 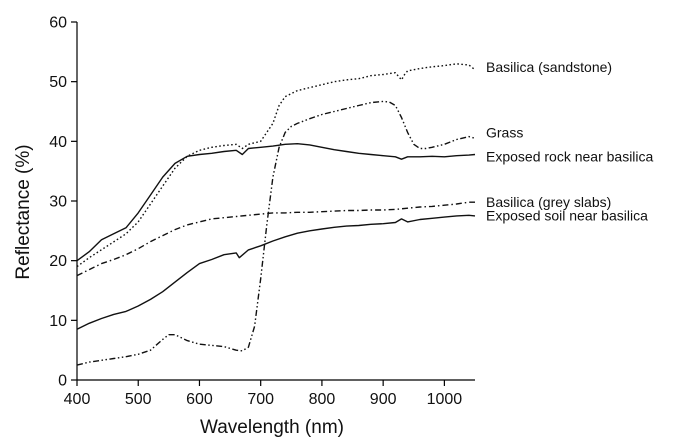 What do you see at coordinates (383, 399) in the screenshot?
I see `x-tick-label: 900` at bounding box center [383, 399].